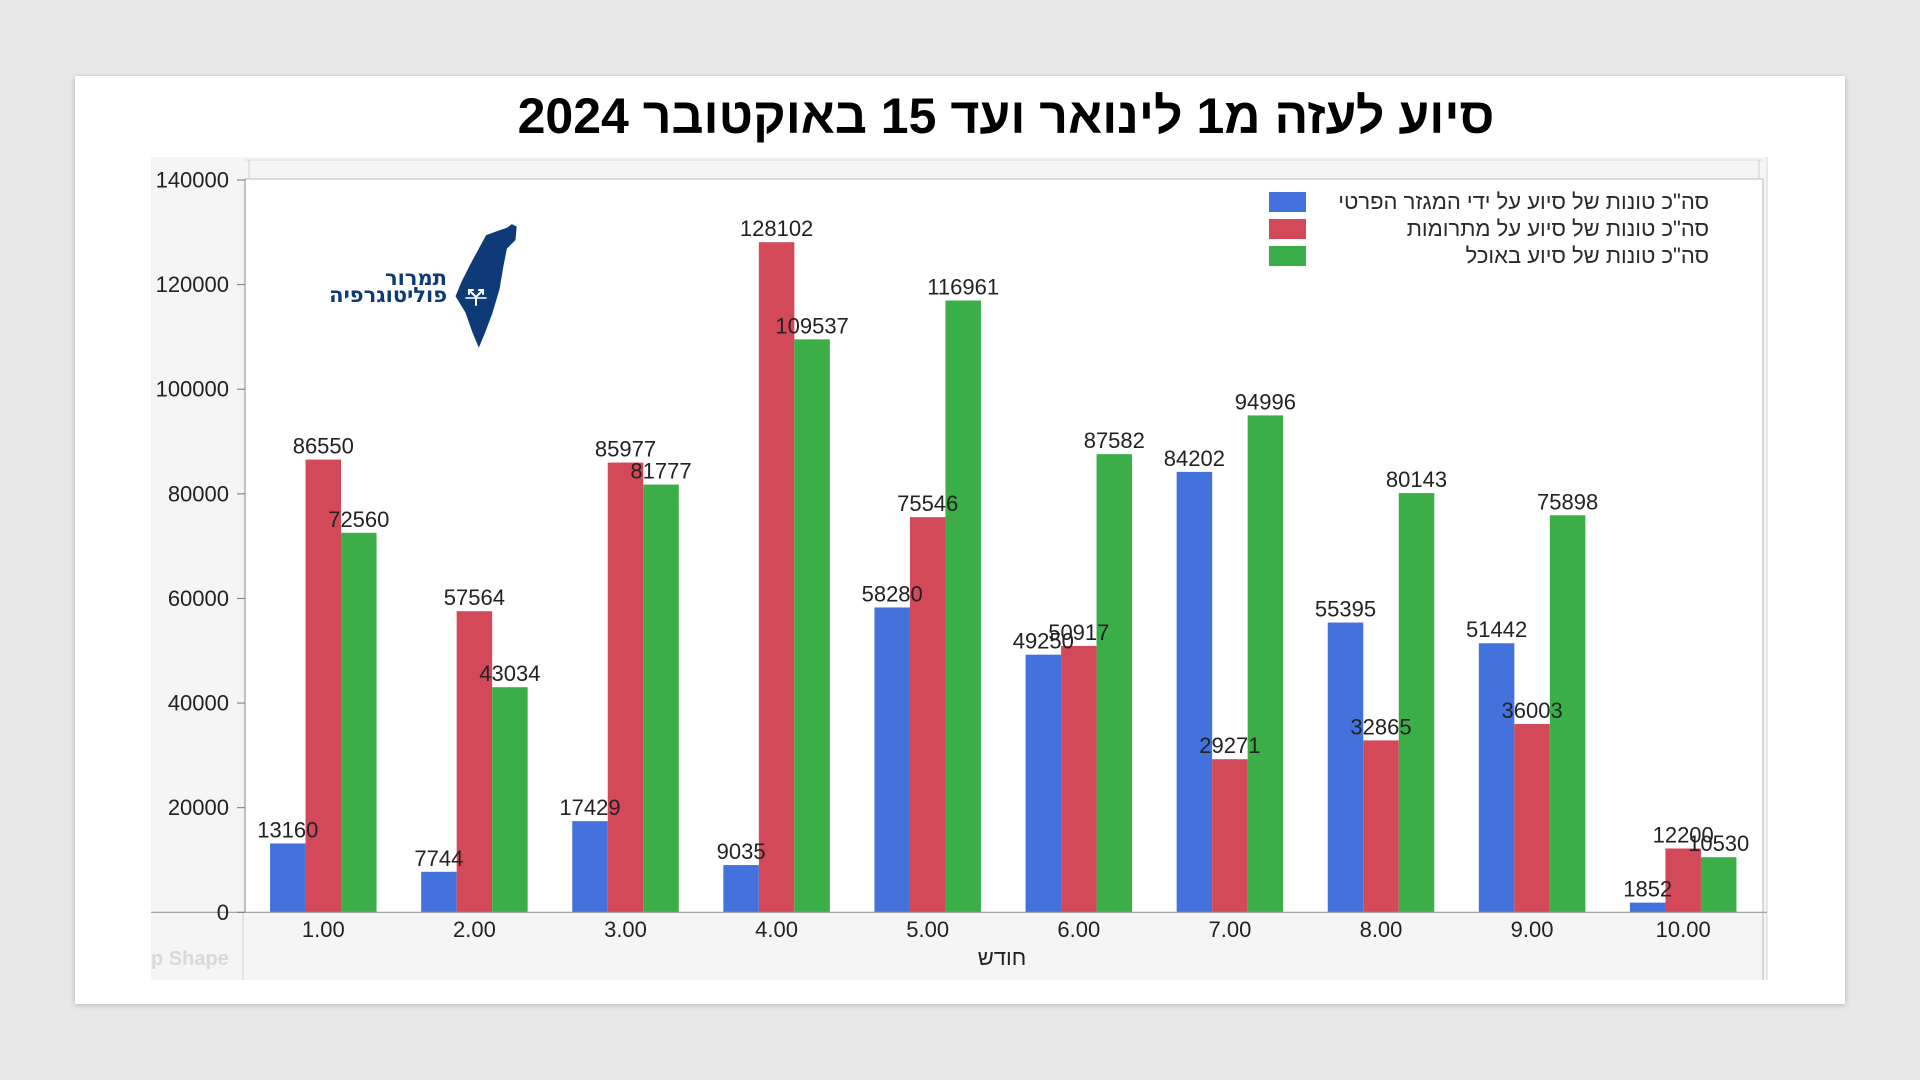 This screenshot has width=1920, height=1080. What do you see at coordinates (1416, 479) in the screenshot?
I see `data-label-food-month-8: 80143` at bounding box center [1416, 479].